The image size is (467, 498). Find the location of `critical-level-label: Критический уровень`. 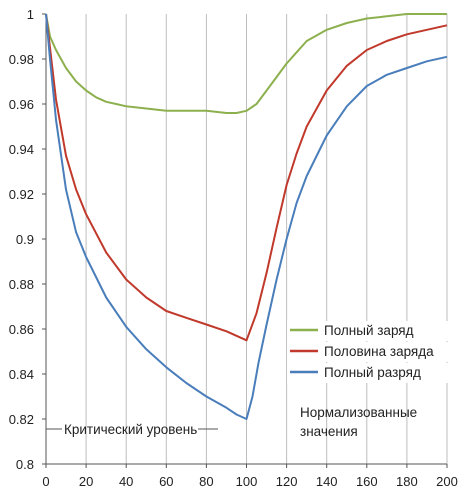

critical-level-label: Критический уровень is located at coordinates (130, 429).